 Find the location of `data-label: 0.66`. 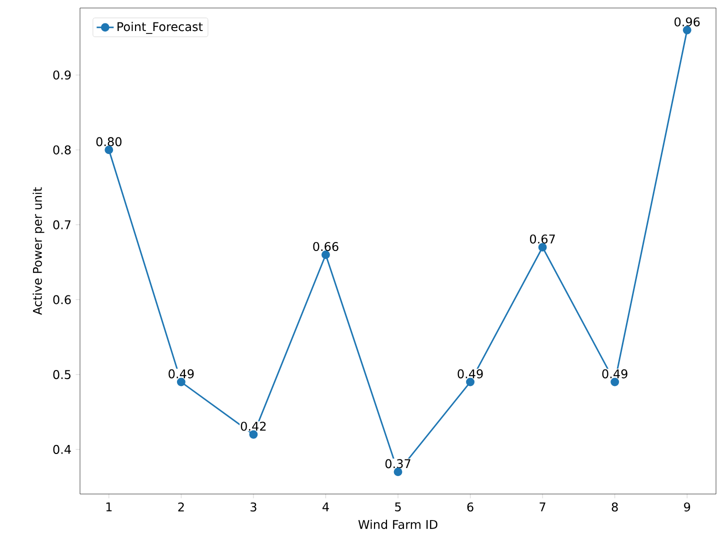

data-label: 0.66 is located at coordinates (325, 247).